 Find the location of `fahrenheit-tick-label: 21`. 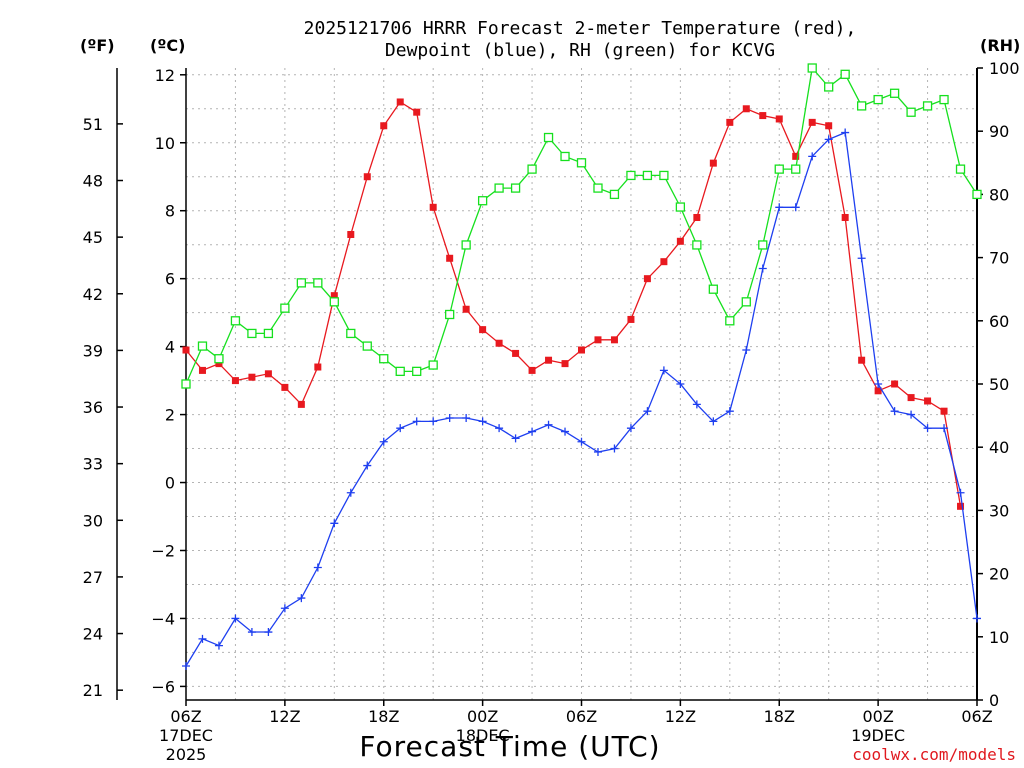

fahrenheit-tick-label: 21 is located at coordinates (93, 690).